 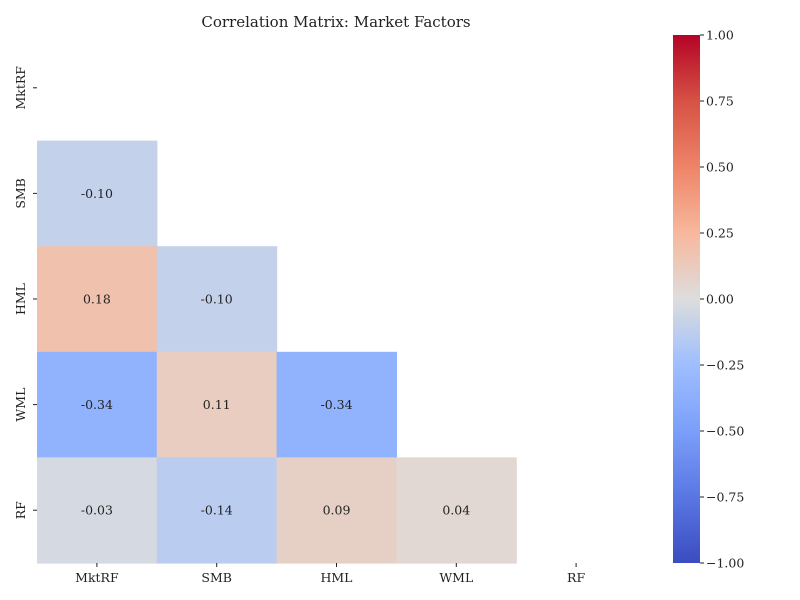 I want to click on x-tick-label: RF, so click(x=576, y=577).